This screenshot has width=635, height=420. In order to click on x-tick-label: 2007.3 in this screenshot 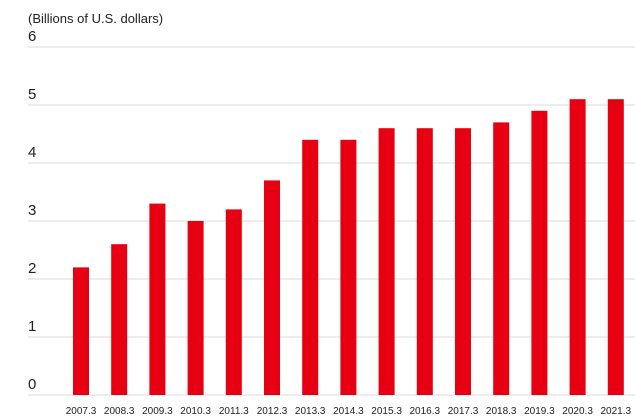, I will do `click(81, 411)`.